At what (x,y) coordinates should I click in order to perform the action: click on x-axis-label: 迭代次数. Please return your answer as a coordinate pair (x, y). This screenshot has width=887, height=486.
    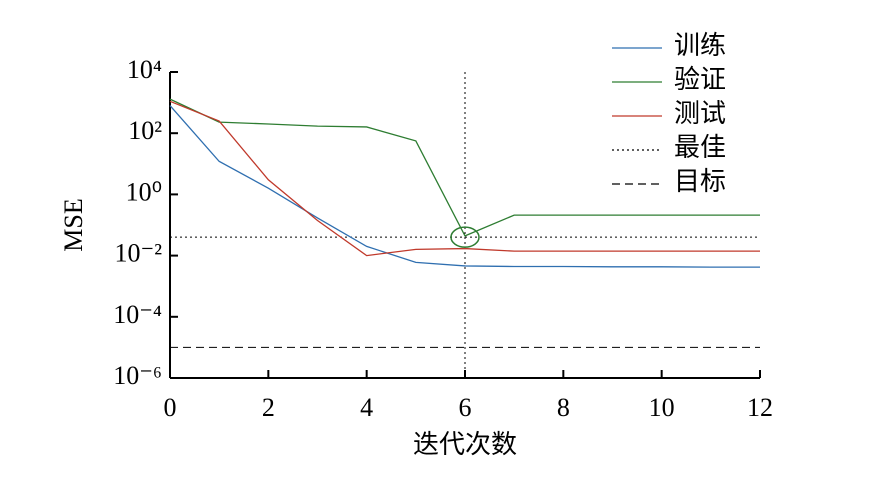
    Looking at the image, I should click on (465, 444).